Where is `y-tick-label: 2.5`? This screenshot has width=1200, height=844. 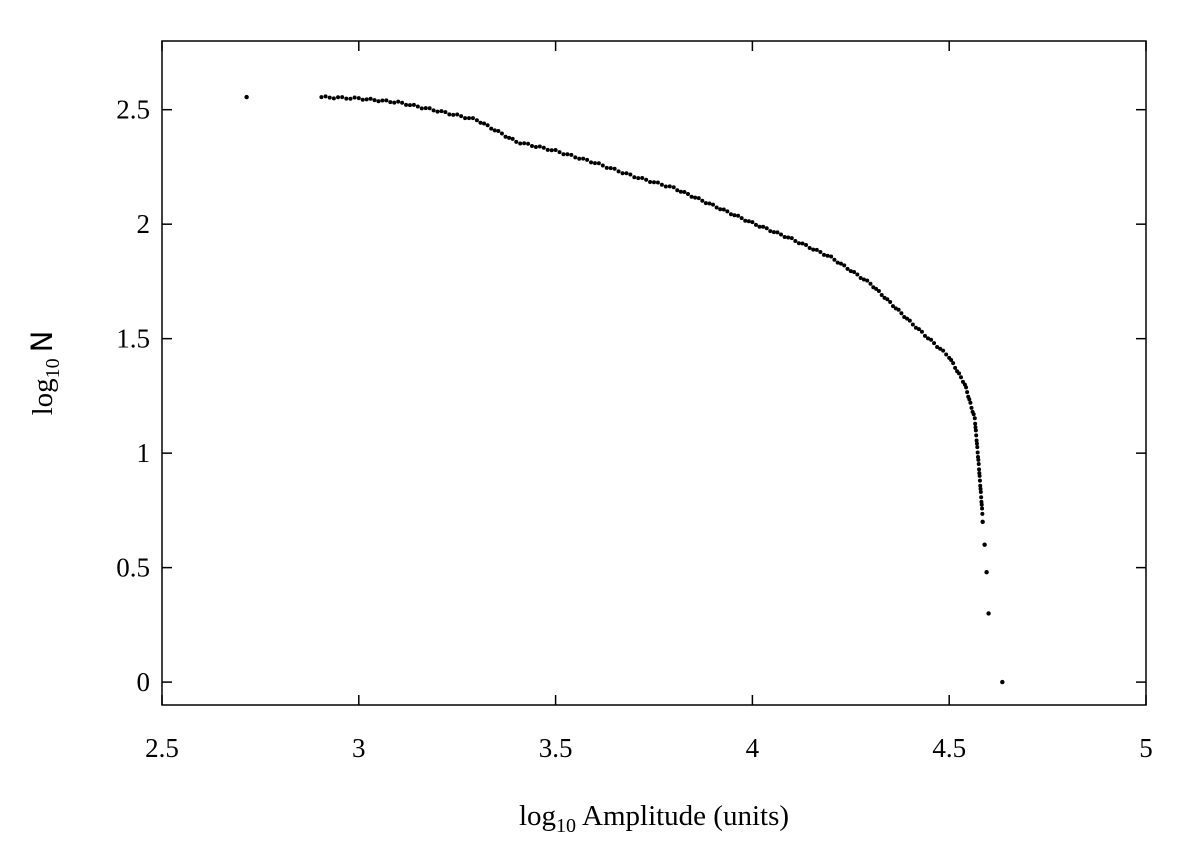
y-tick-label: 2.5 is located at coordinates (133, 110).